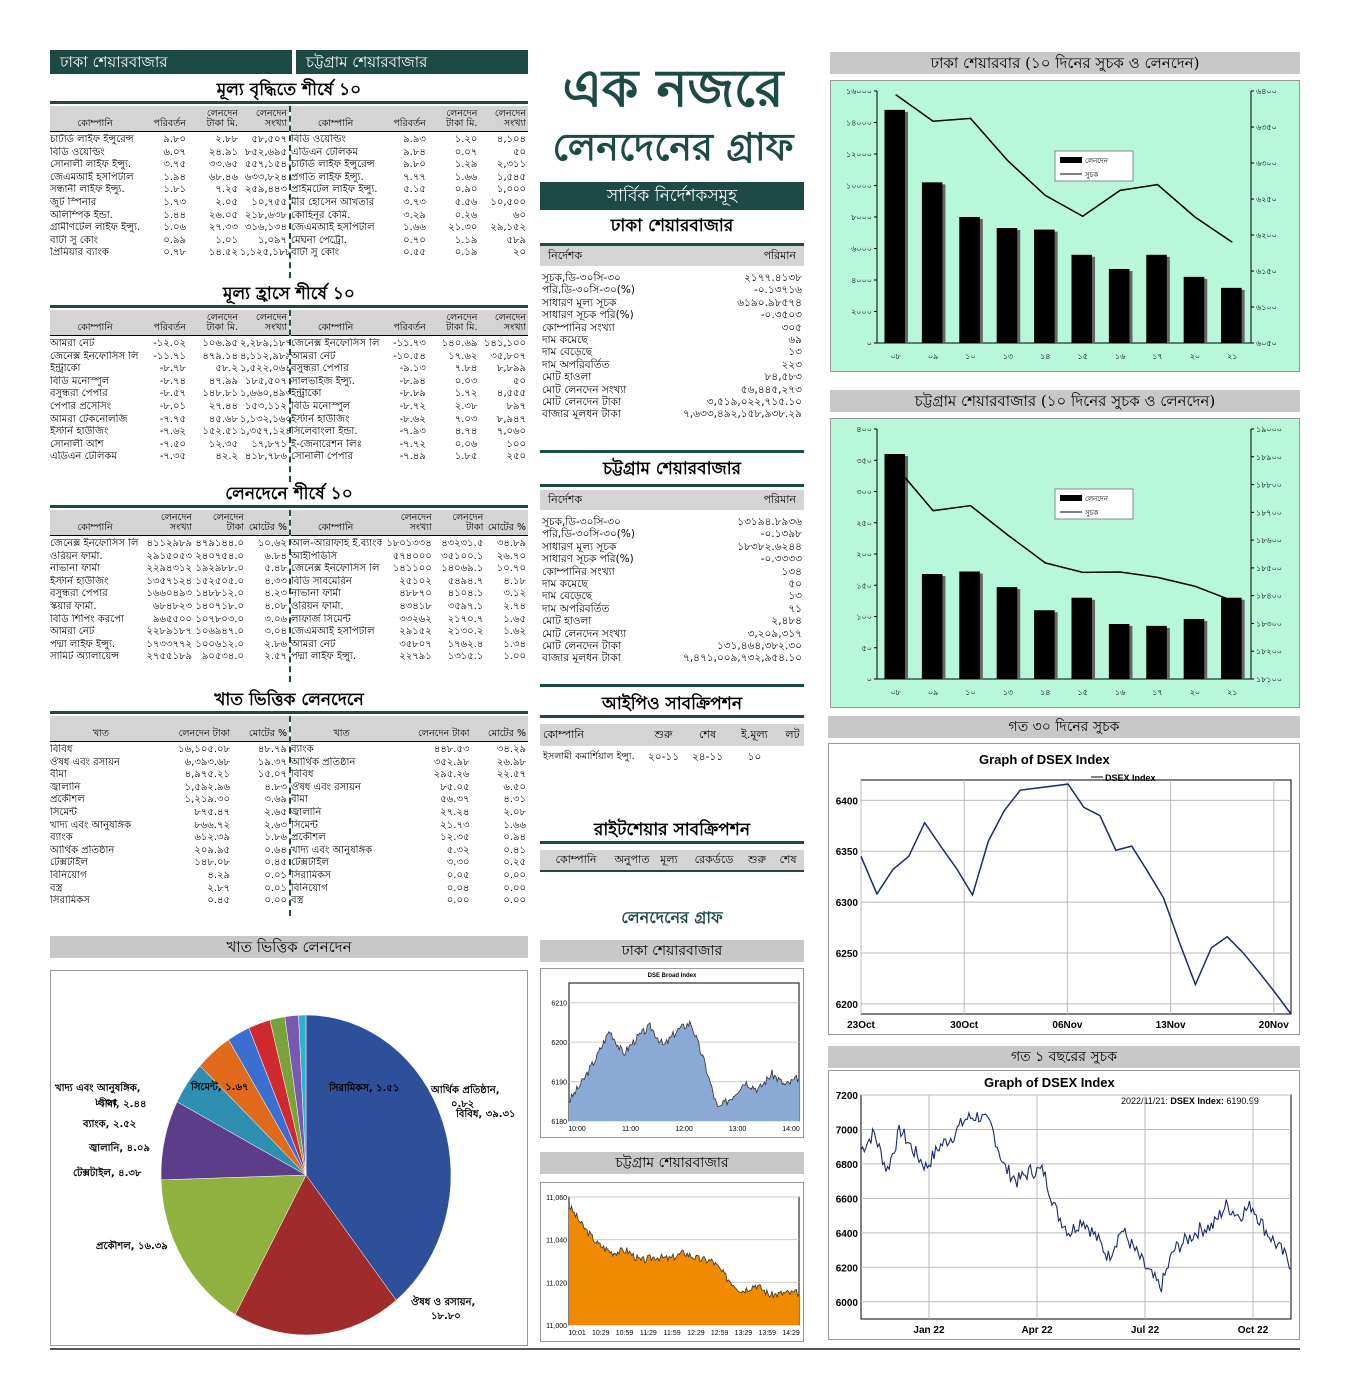 This screenshot has height=1400, width=1350. Describe the element at coordinates (1083, 692) in the screenshot. I see `x-tick-label: ১৫` at that location.